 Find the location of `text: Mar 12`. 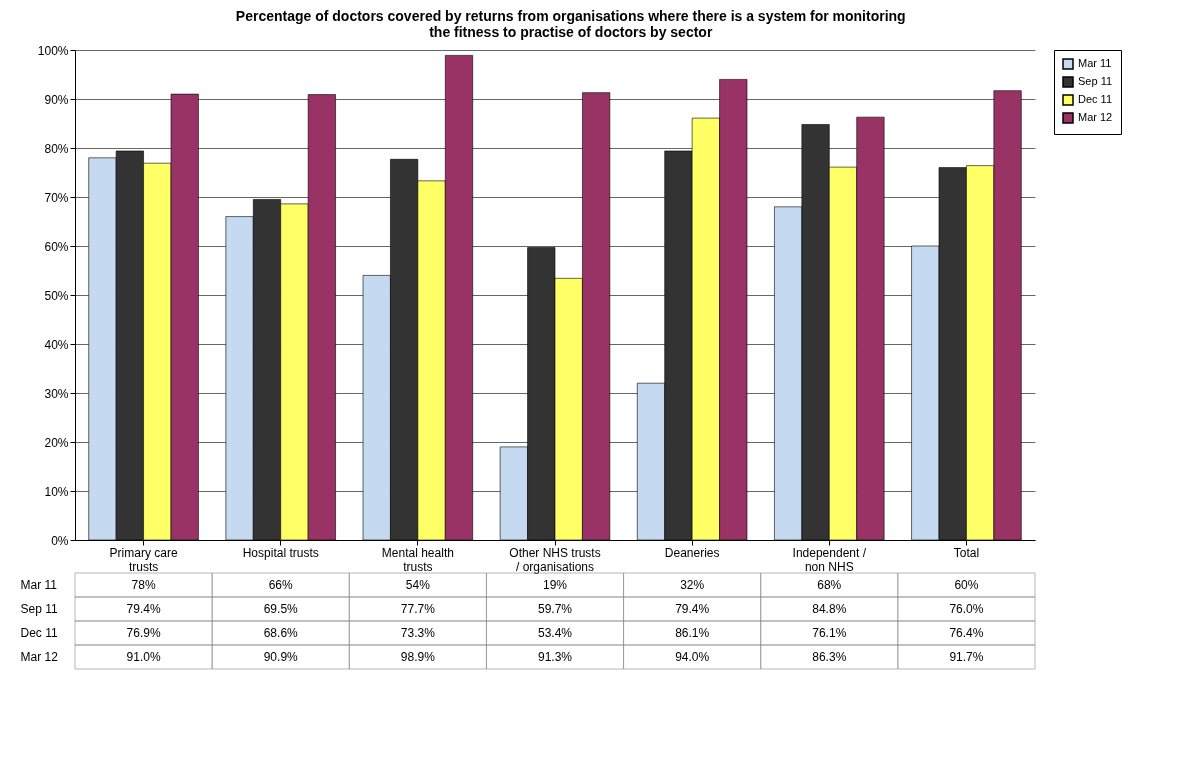

text: Mar 12 is located at coordinates (39, 657).